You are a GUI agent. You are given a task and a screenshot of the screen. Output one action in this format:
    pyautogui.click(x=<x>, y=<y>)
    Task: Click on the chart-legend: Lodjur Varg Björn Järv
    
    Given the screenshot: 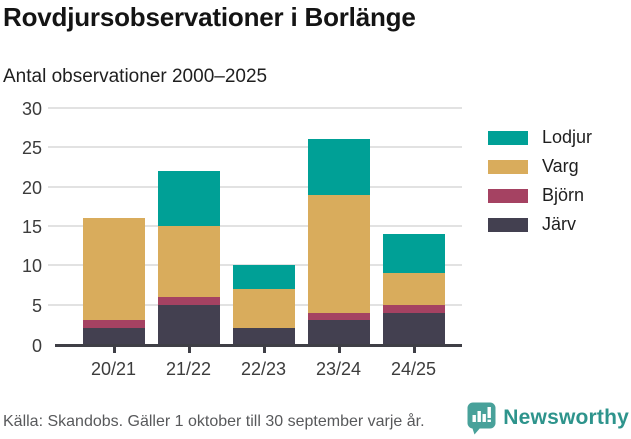 What is the action you would take?
    pyautogui.click(x=540, y=181)
    